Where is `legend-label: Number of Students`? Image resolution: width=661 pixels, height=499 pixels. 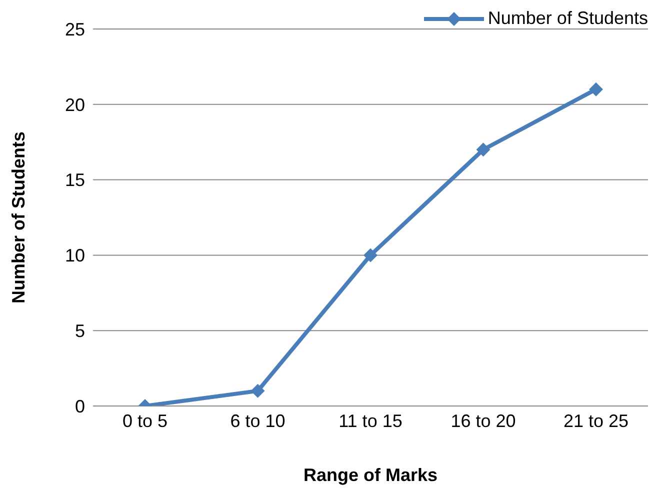 legend-label: Number of Students is located at coordinates (568, 18).